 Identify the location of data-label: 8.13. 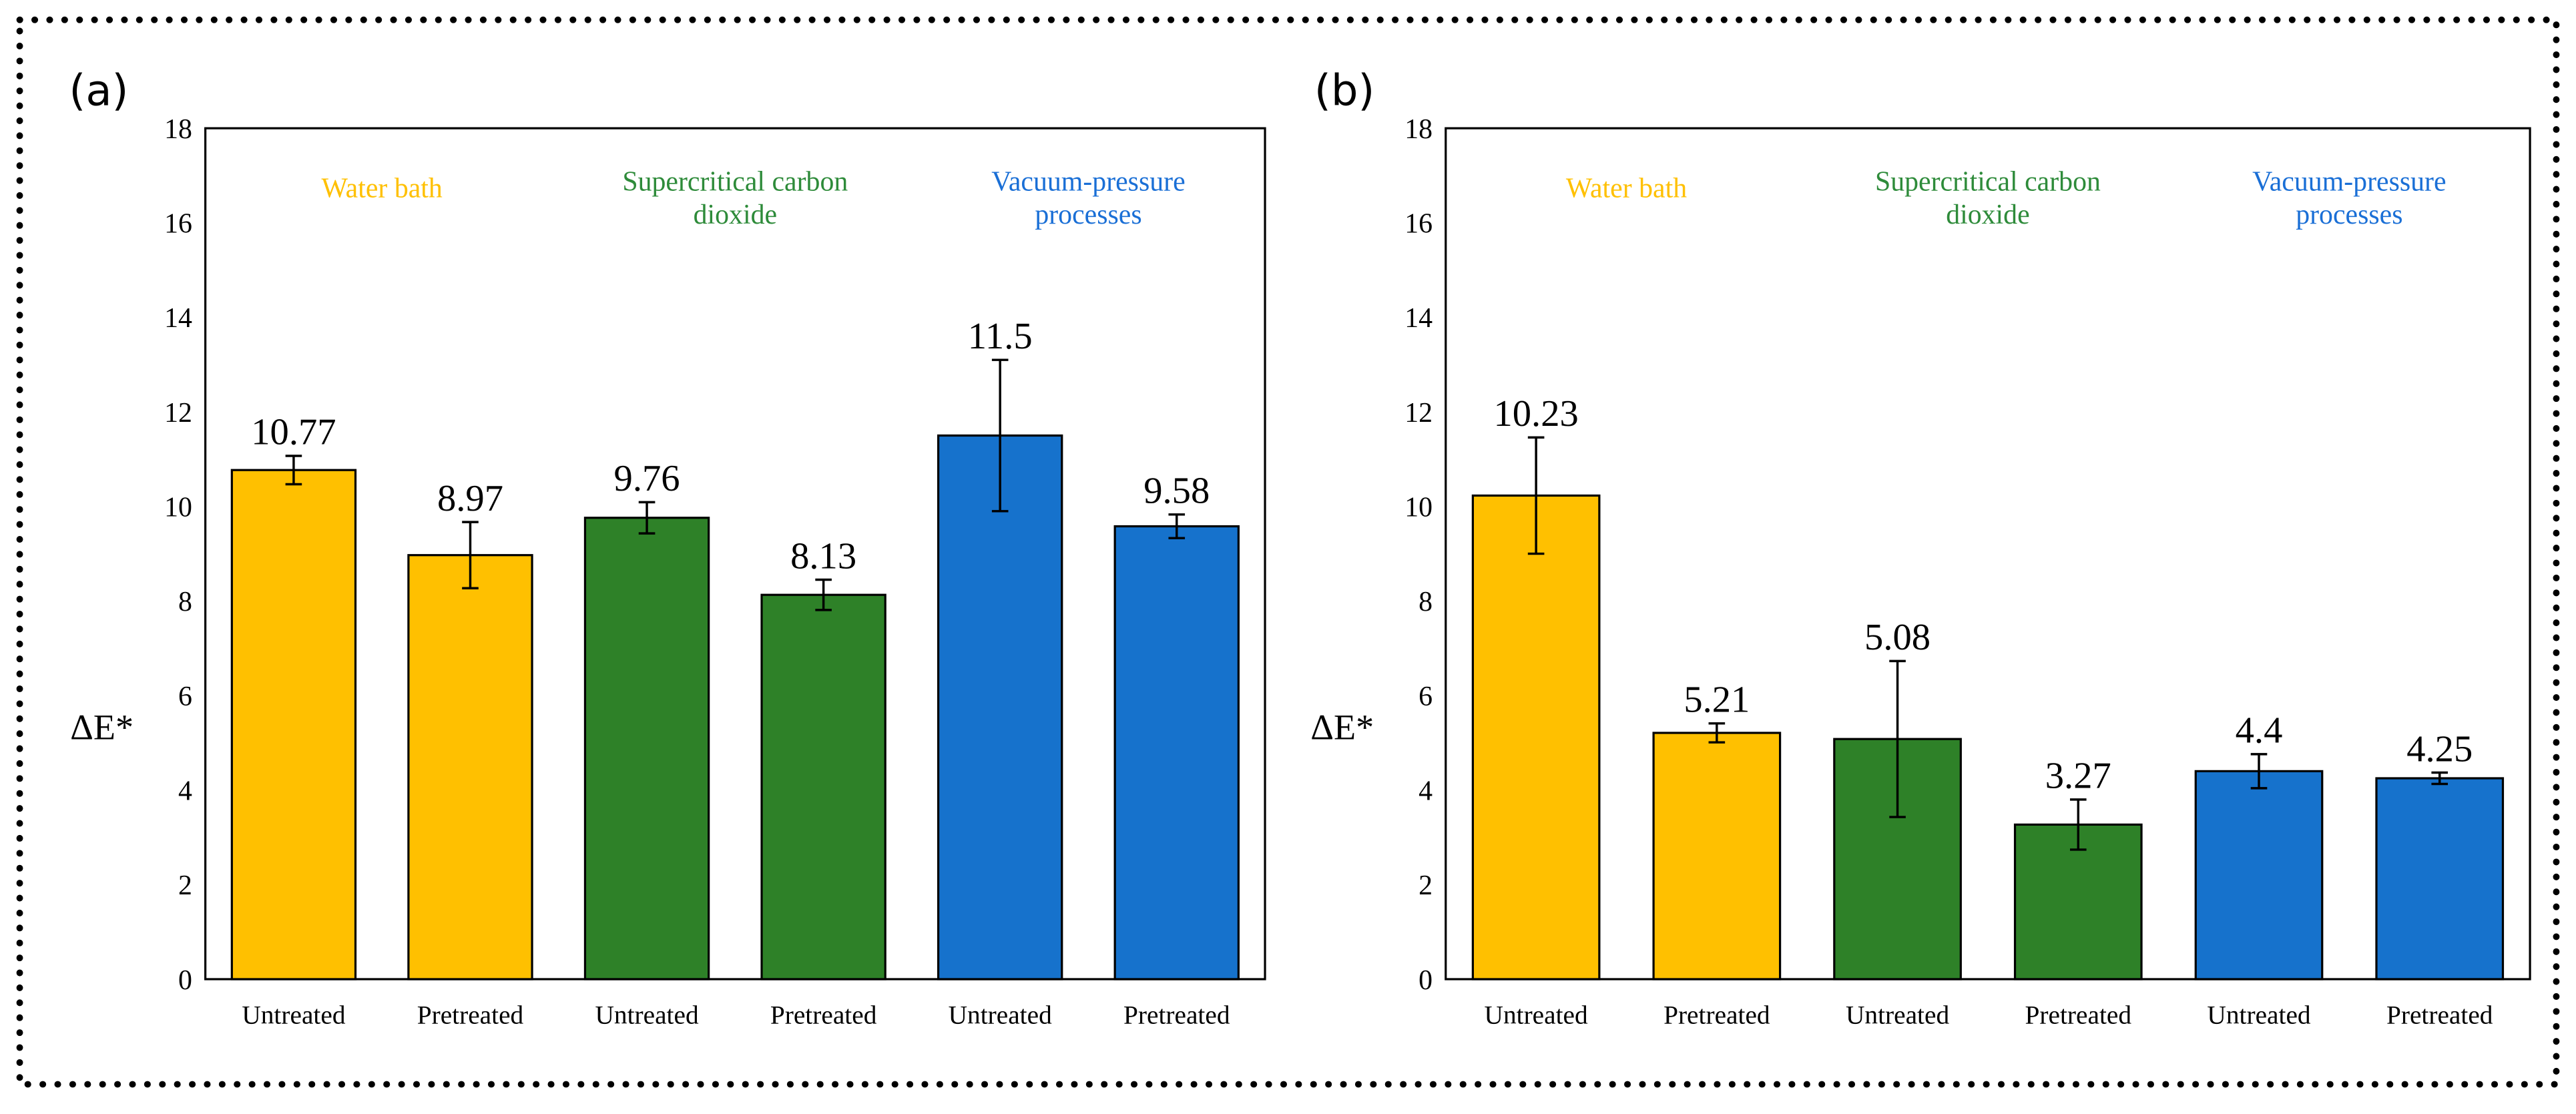
(823, 556).